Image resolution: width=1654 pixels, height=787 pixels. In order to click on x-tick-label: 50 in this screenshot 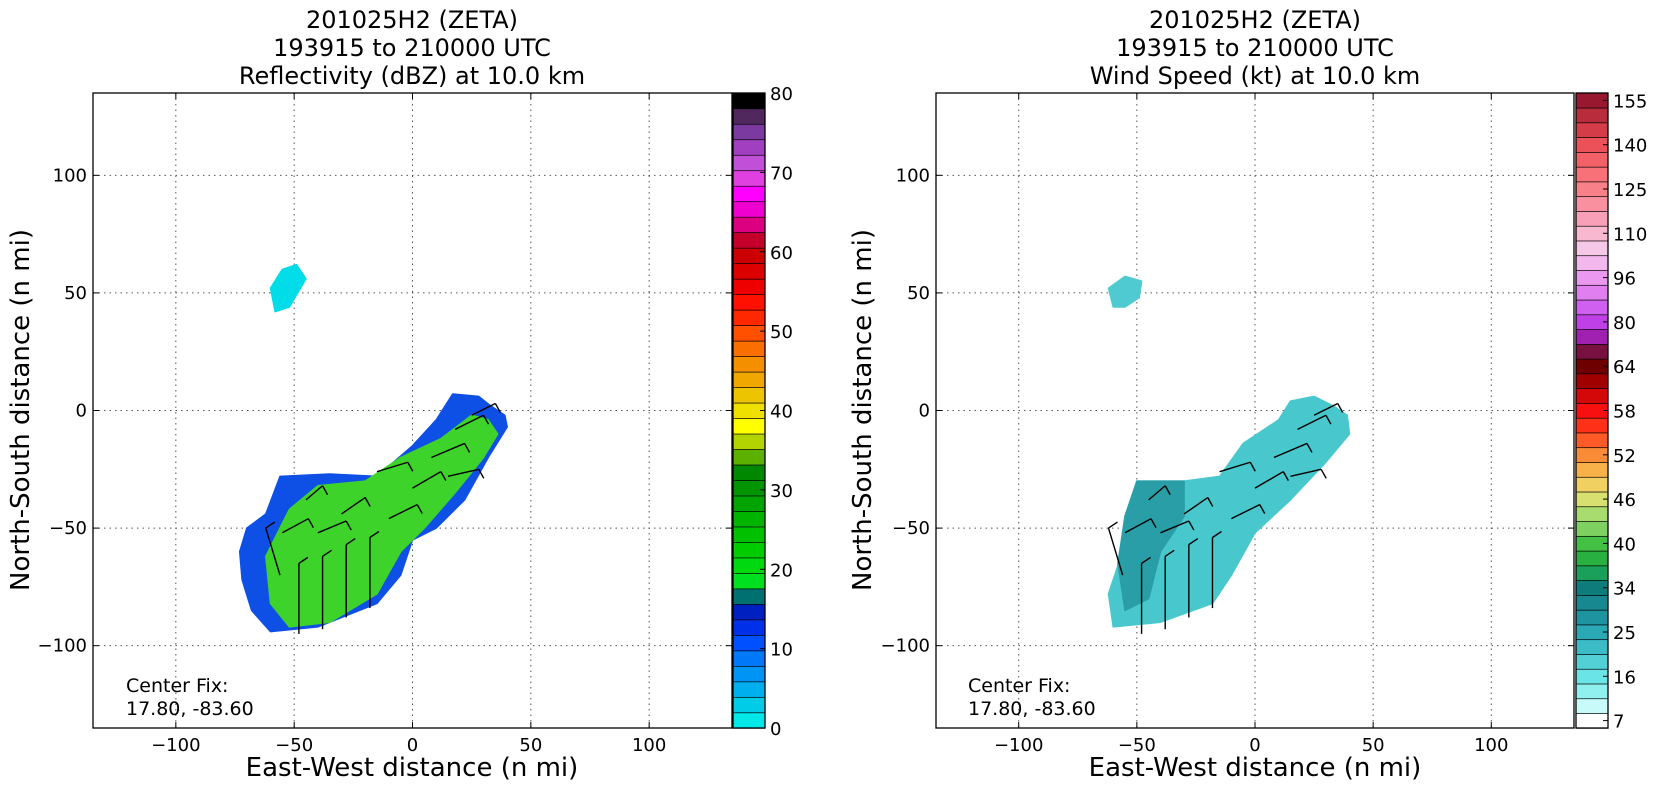, I will do `click(1373, 745)`.